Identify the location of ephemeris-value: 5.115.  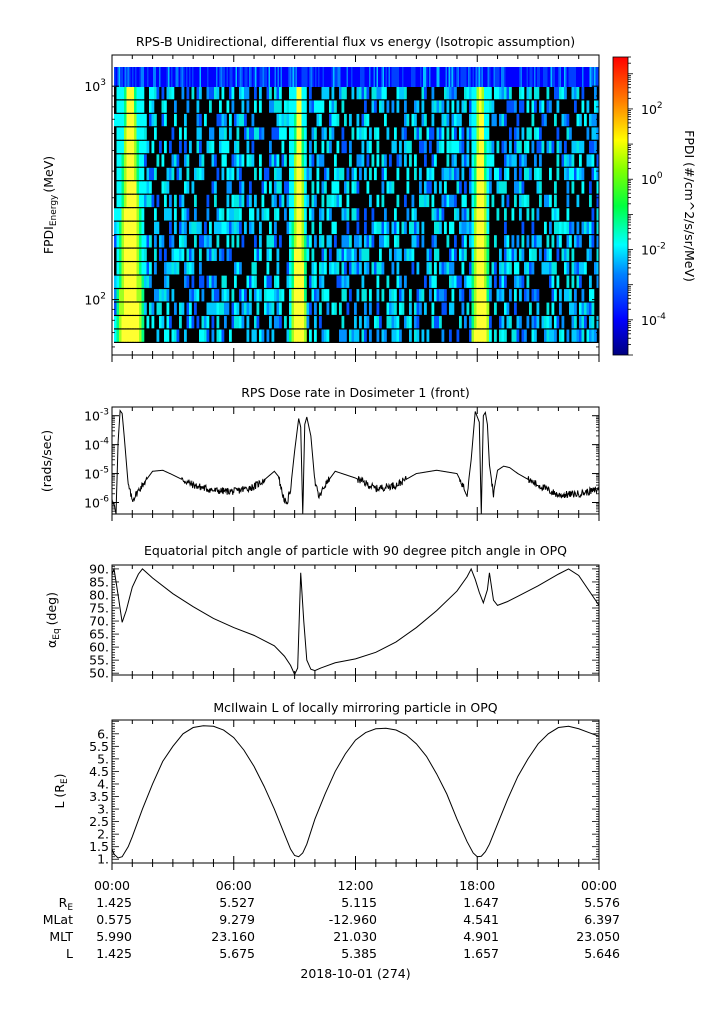
(359, 902).